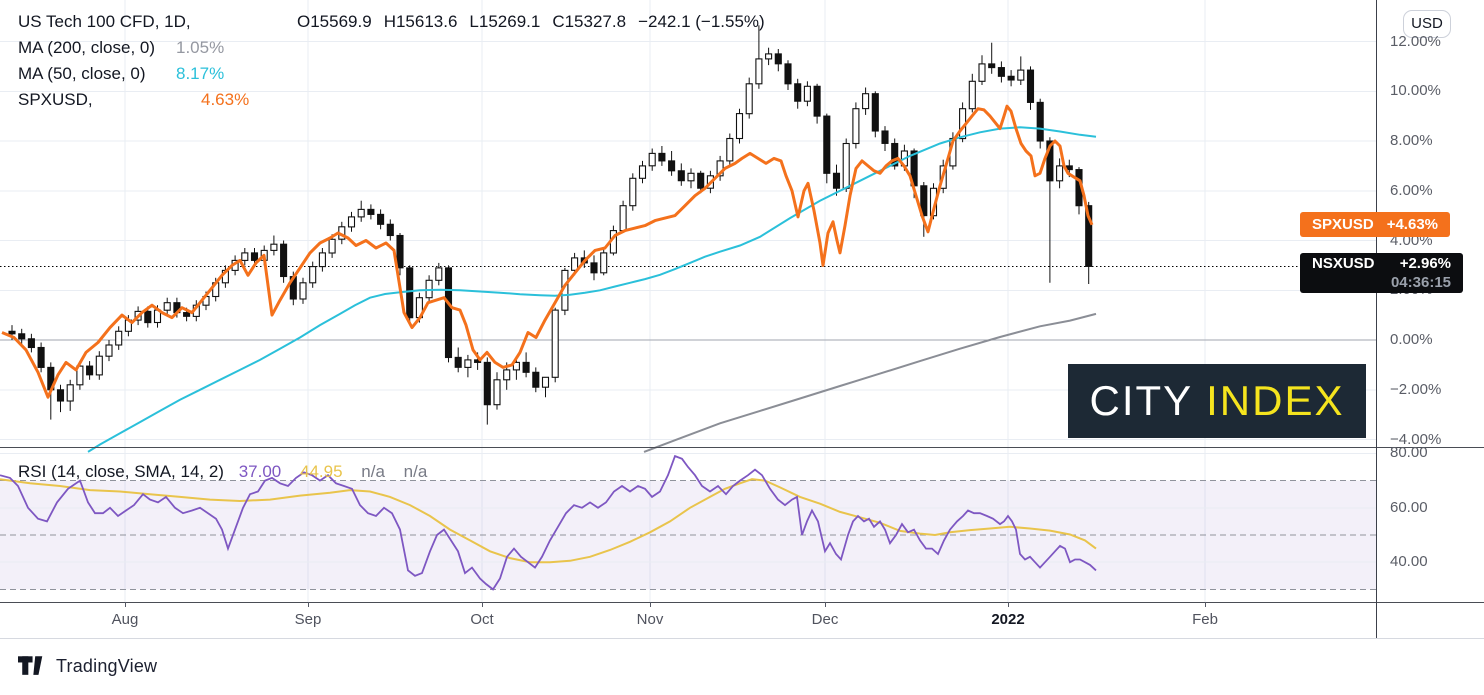 This screenshot has width=1484, height=695. I want to click on price-tick-label: 8.00%, so click(1411, 140).